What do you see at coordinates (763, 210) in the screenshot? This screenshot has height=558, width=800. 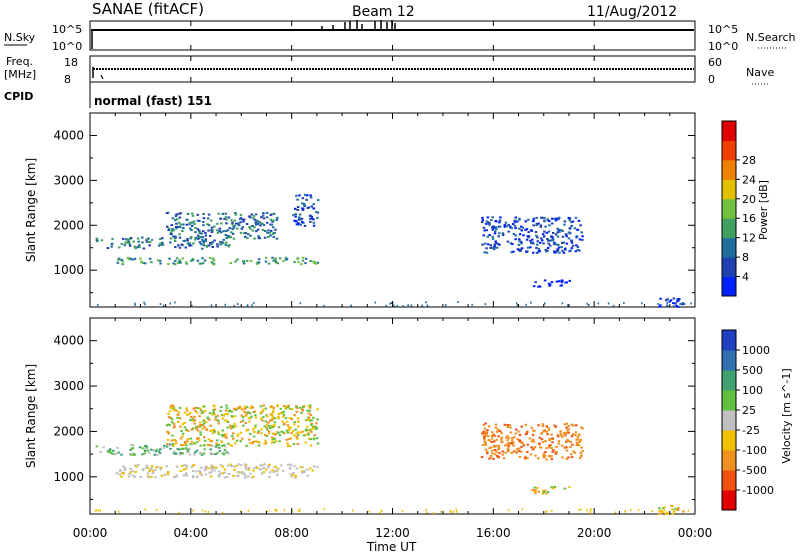 I see `power-colorbar-label: Power [dB]` at bounding box center [763, 210].